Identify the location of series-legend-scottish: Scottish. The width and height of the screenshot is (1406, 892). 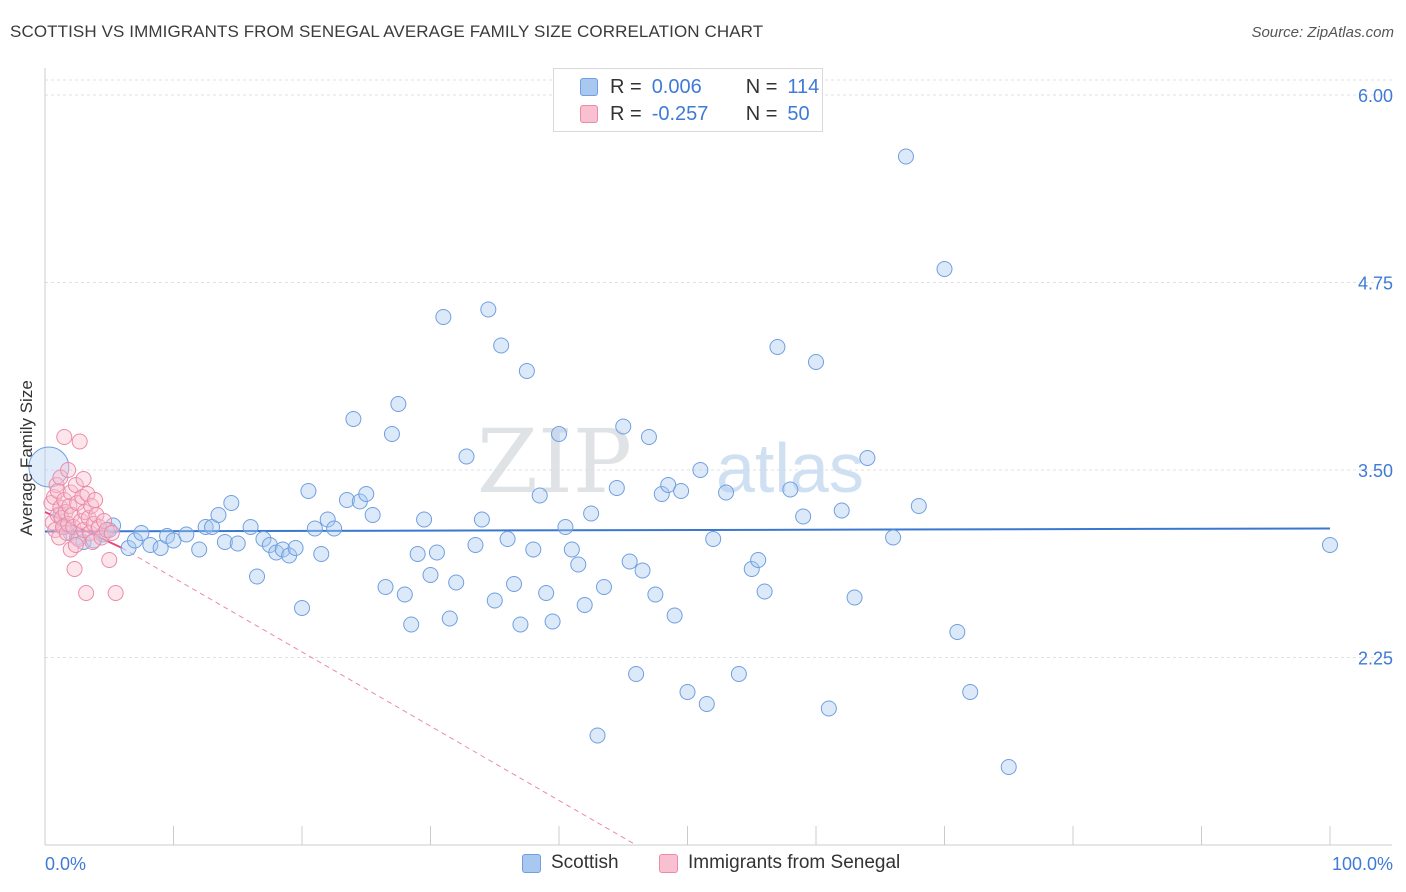
(570, 863).